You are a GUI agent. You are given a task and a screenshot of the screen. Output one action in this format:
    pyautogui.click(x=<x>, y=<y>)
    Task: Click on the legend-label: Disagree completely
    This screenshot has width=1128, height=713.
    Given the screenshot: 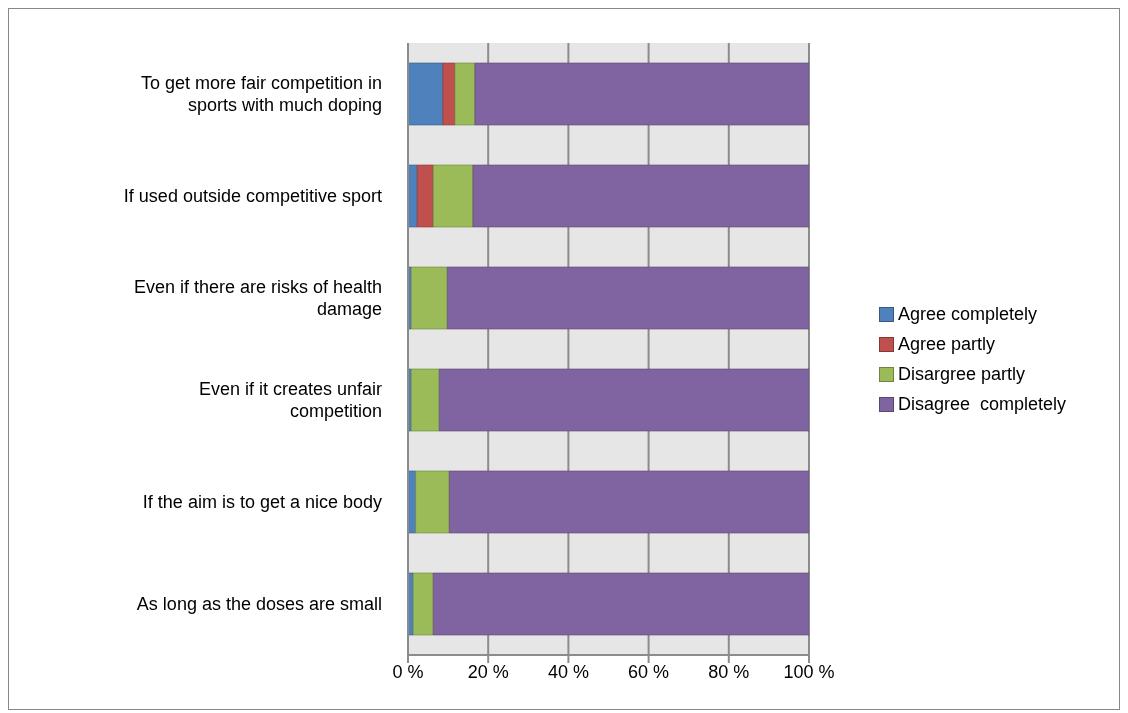 What is the action you would take?
    pyautogui.click(x=982, y=404)
    